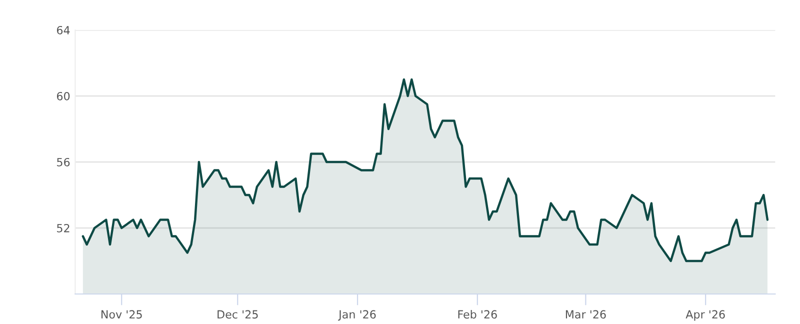  What do you see at coordinates (705, 315) in the screenshot?
I see `x-tick-label: Apr '26` at bounding box center [705, 315].